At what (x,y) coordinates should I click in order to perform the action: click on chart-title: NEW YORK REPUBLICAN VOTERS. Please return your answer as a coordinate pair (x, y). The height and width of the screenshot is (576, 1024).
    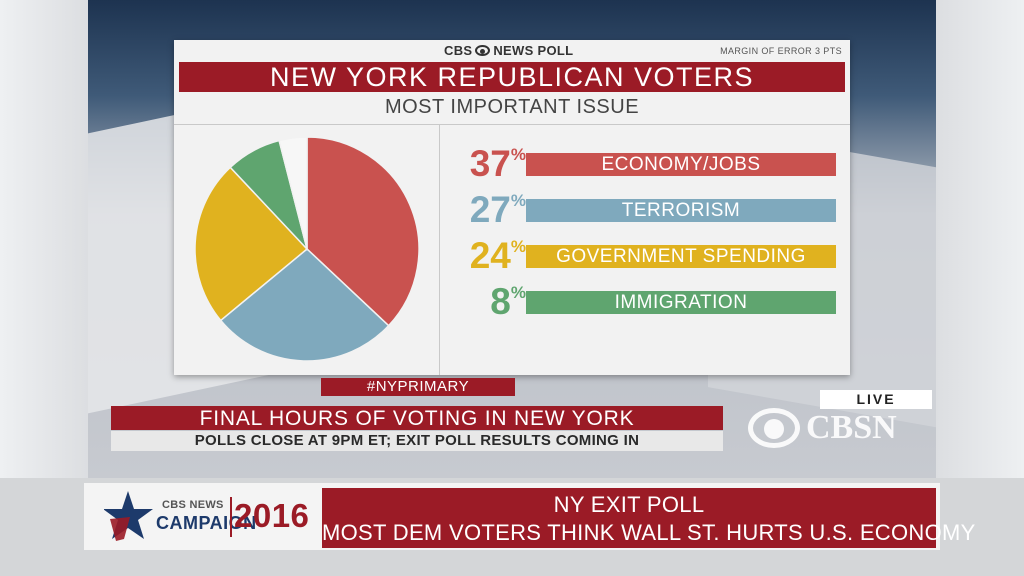
    Looking at the image, I should click on (512, 77).